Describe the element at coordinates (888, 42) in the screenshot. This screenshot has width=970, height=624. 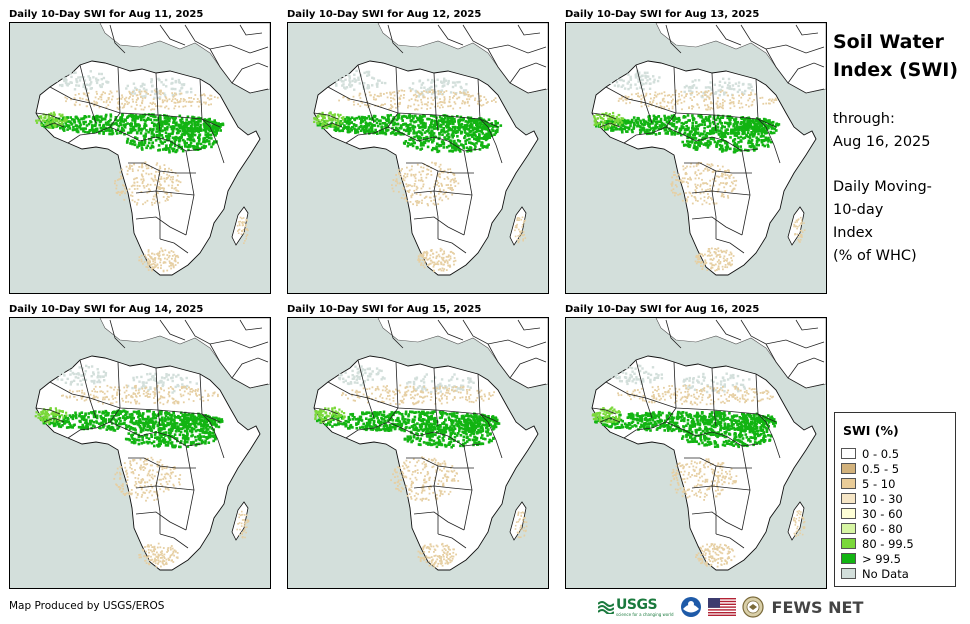
I see `main-title-line1: Soil Water` at that location.